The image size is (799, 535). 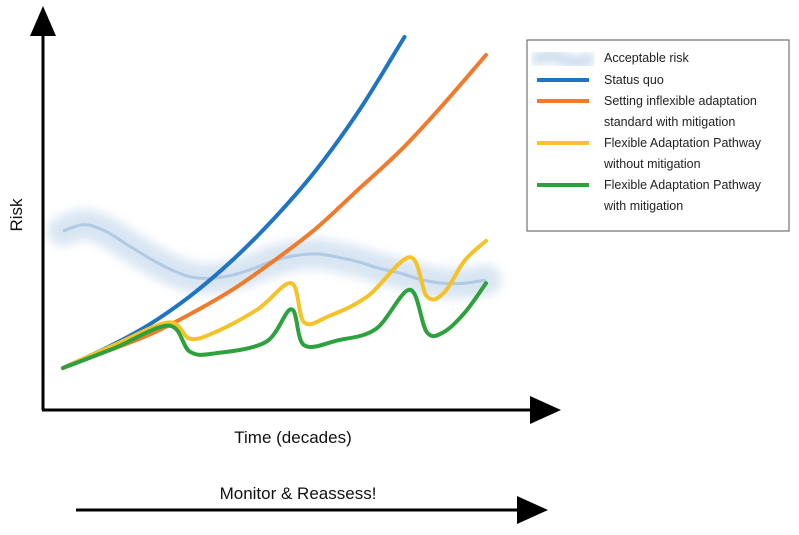 I want to click on y-axis-arrowhead, so click(x=43, y=21).